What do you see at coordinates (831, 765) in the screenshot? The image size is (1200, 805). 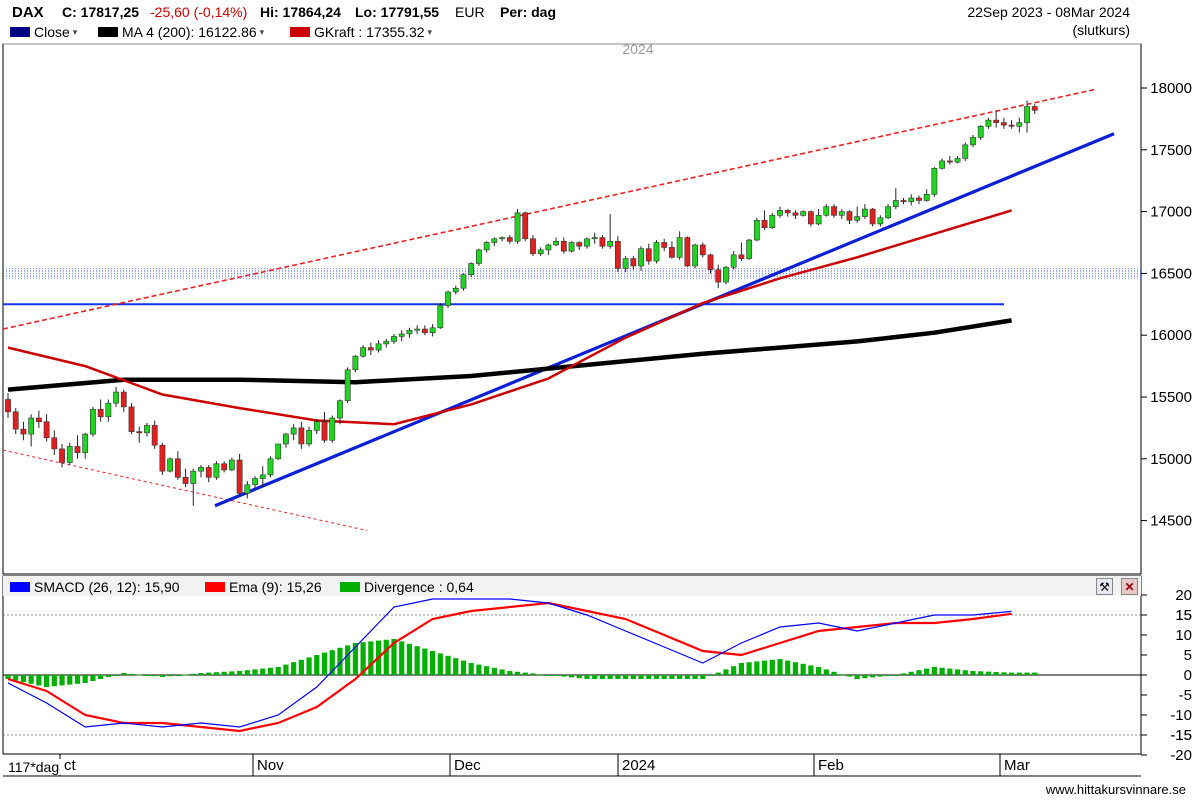 I see `x-axis-label: Feb` at bounding box center [831, 765].